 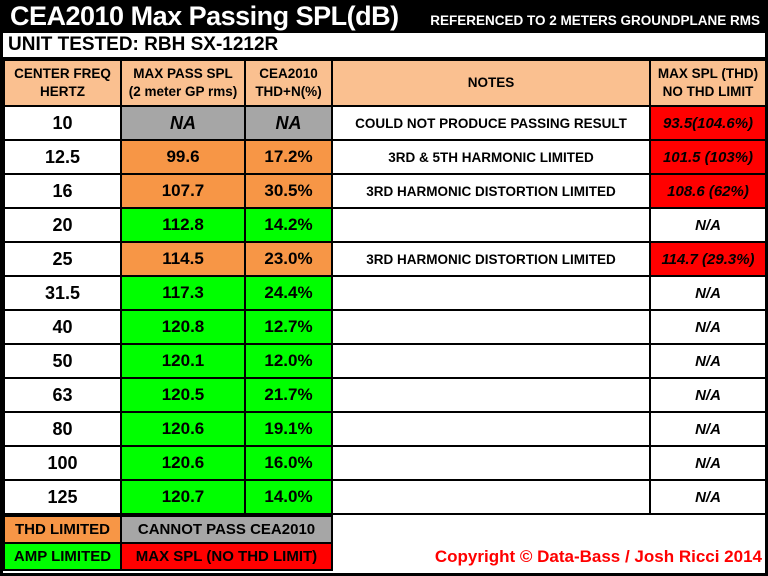 I want to click on cell-max: 108.6 (62%), so click(x=707, y=191).